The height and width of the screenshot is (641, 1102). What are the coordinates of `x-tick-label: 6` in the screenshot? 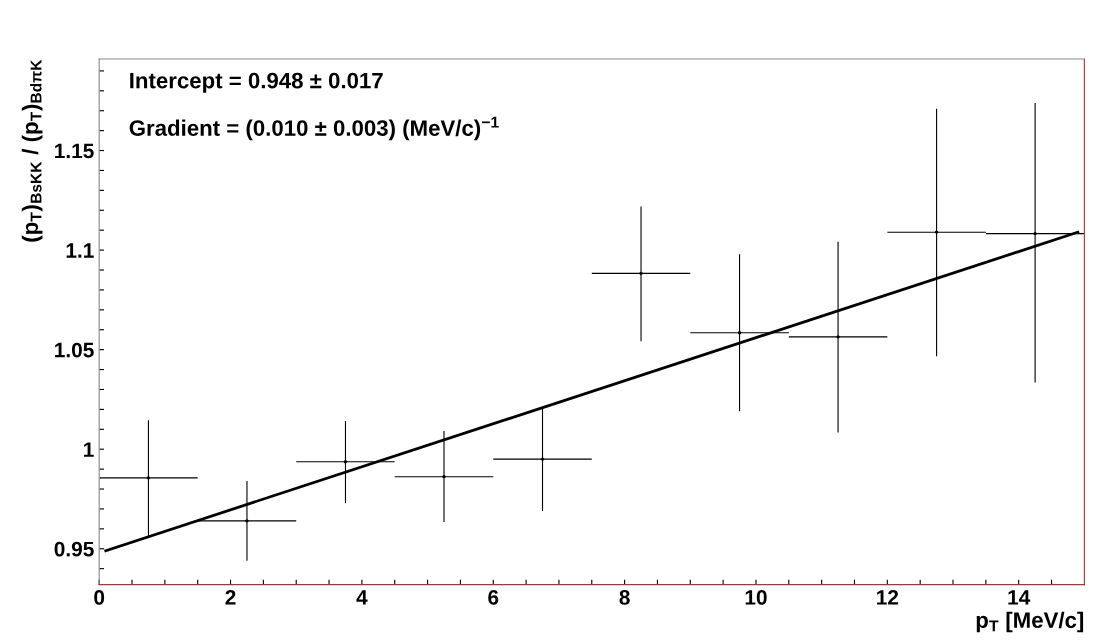 It's located at (493, 597).